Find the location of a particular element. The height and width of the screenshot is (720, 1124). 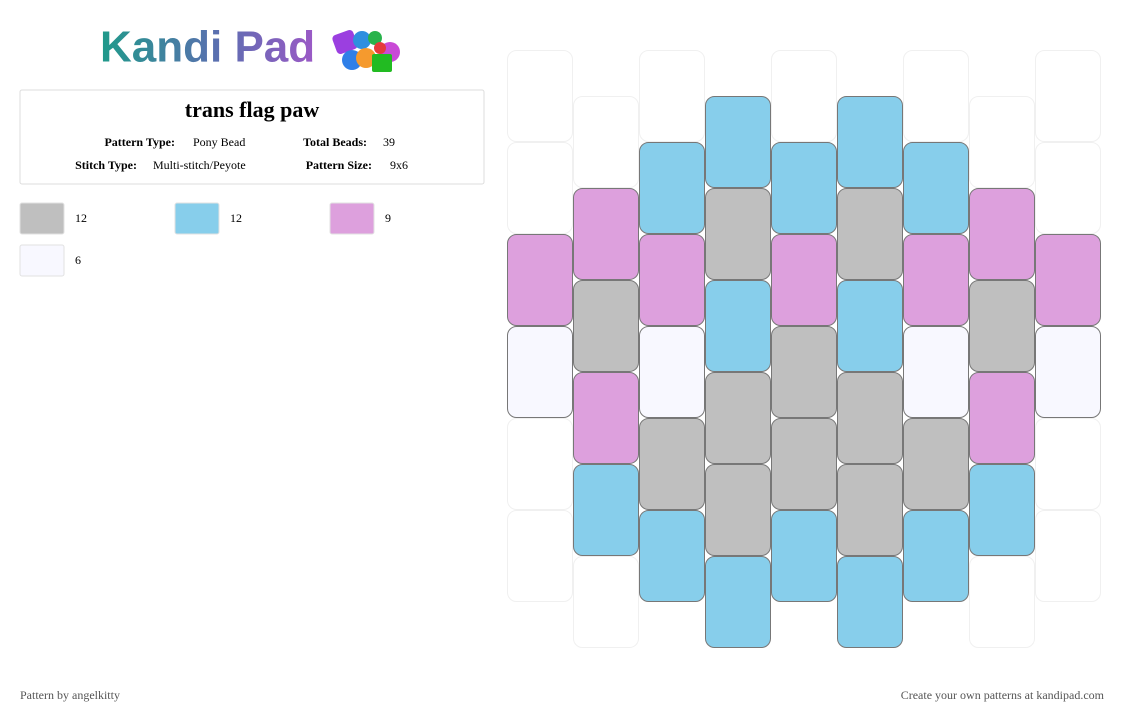

detail-label: Total Beads: is located at coordinates (335, 142).